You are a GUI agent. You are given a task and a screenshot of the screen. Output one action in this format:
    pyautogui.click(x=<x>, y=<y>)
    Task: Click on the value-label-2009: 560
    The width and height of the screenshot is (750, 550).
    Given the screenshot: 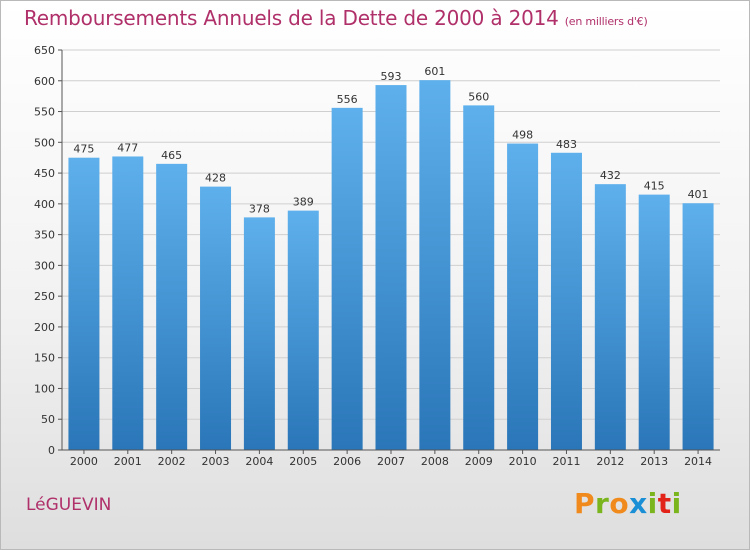 What is the action you would take?
    pyautogui.click(x=478, y=96)
    